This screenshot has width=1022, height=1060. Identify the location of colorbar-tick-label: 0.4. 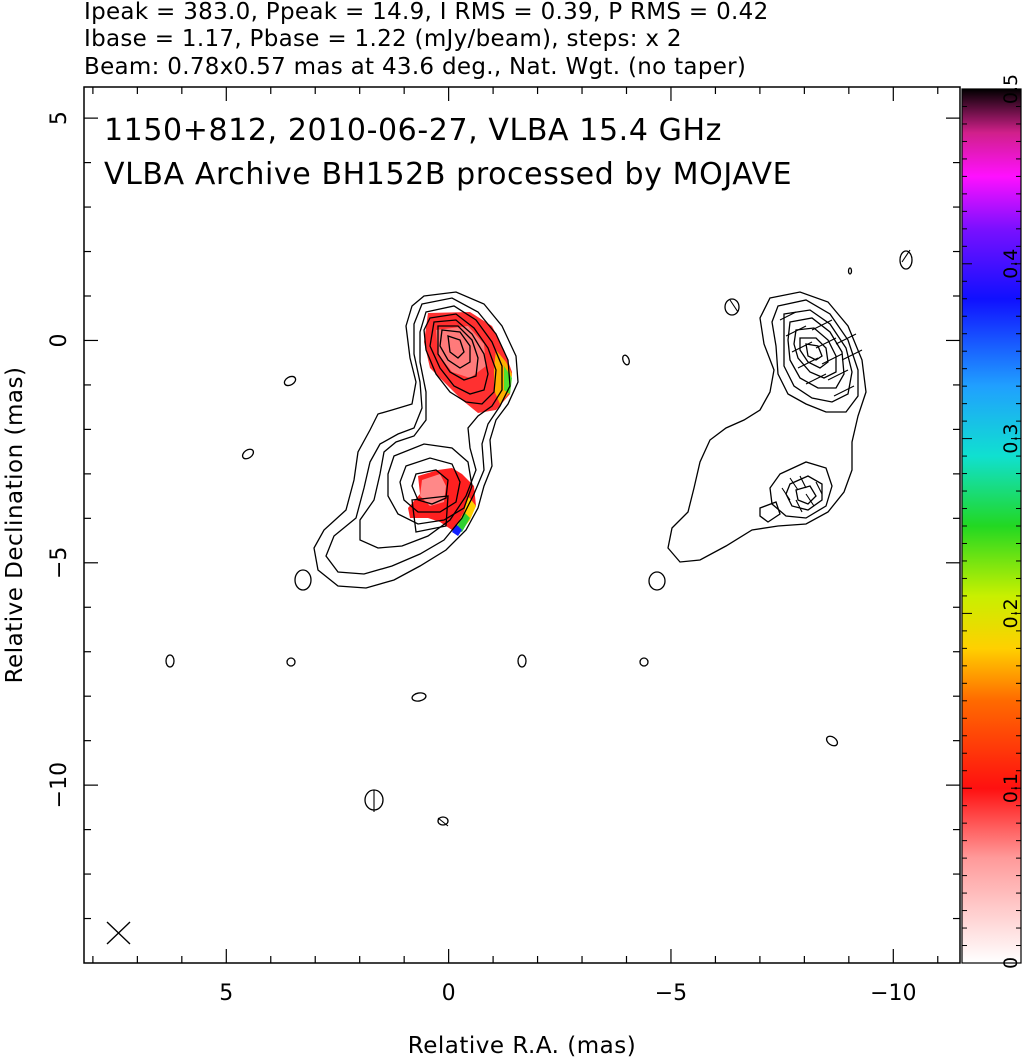
(1011, 264).